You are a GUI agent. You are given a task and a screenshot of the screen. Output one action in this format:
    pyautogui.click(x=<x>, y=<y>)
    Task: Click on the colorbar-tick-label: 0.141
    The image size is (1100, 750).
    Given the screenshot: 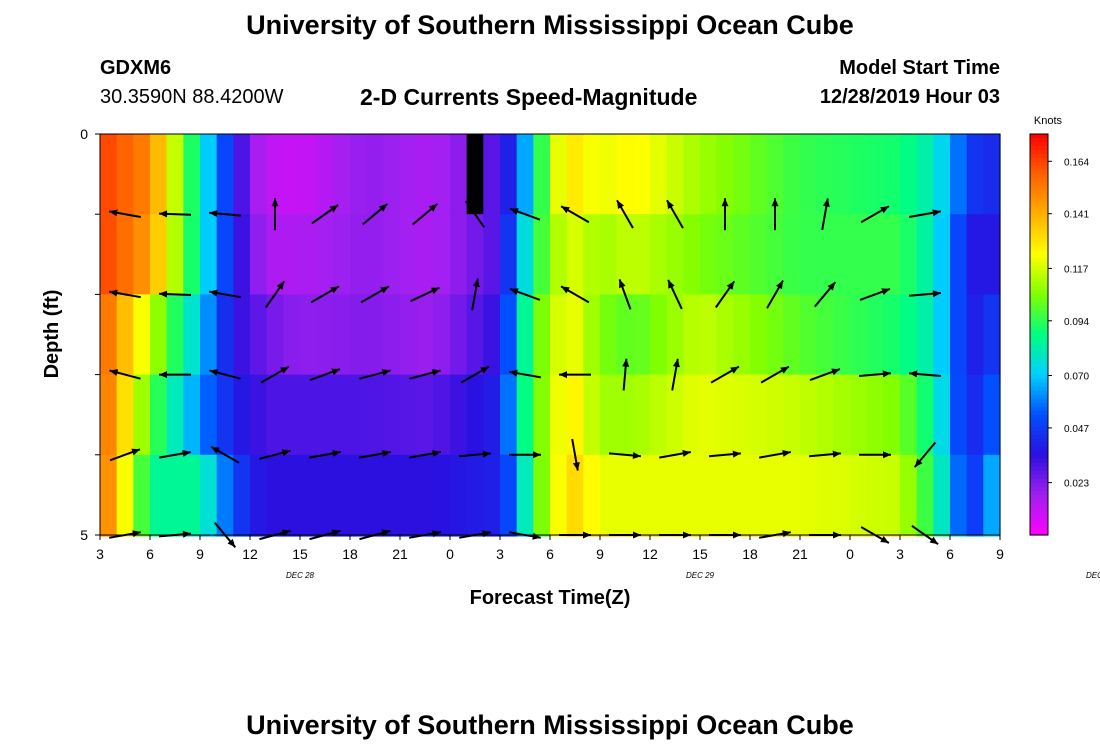 What is the action you would take?
    pyautogui.click(x=1076, y=215)
    